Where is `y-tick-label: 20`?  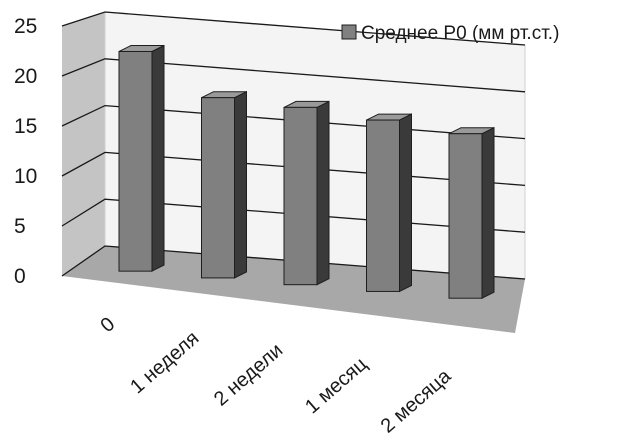 y-tick-label: 20 is located at coordinates (25, 76).